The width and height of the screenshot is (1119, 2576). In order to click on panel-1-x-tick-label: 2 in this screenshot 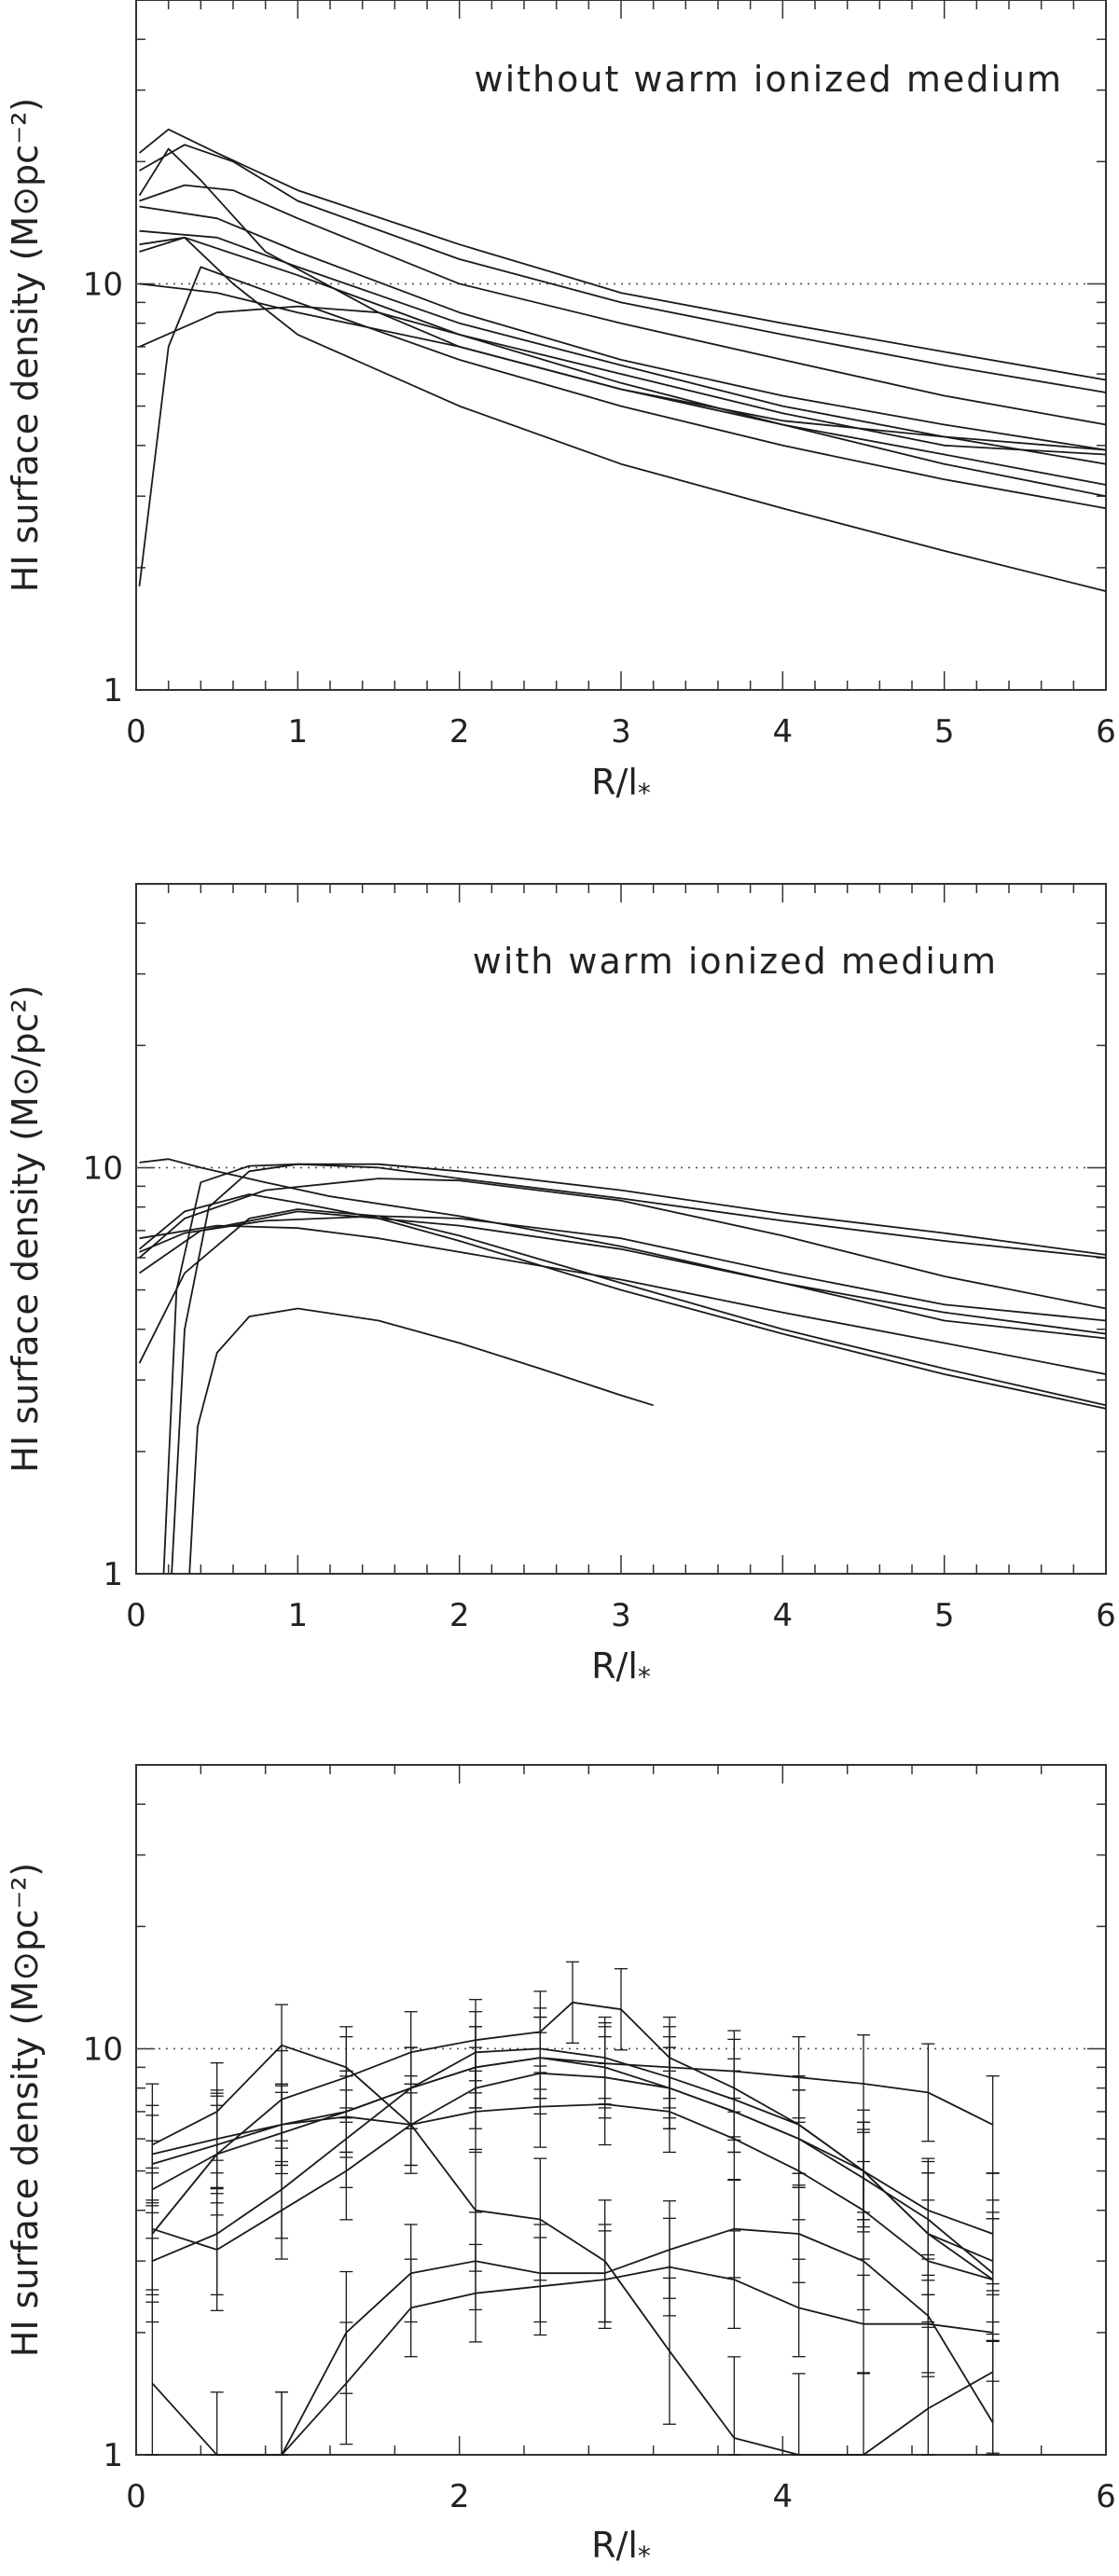, I will do `click(459, 732)`.